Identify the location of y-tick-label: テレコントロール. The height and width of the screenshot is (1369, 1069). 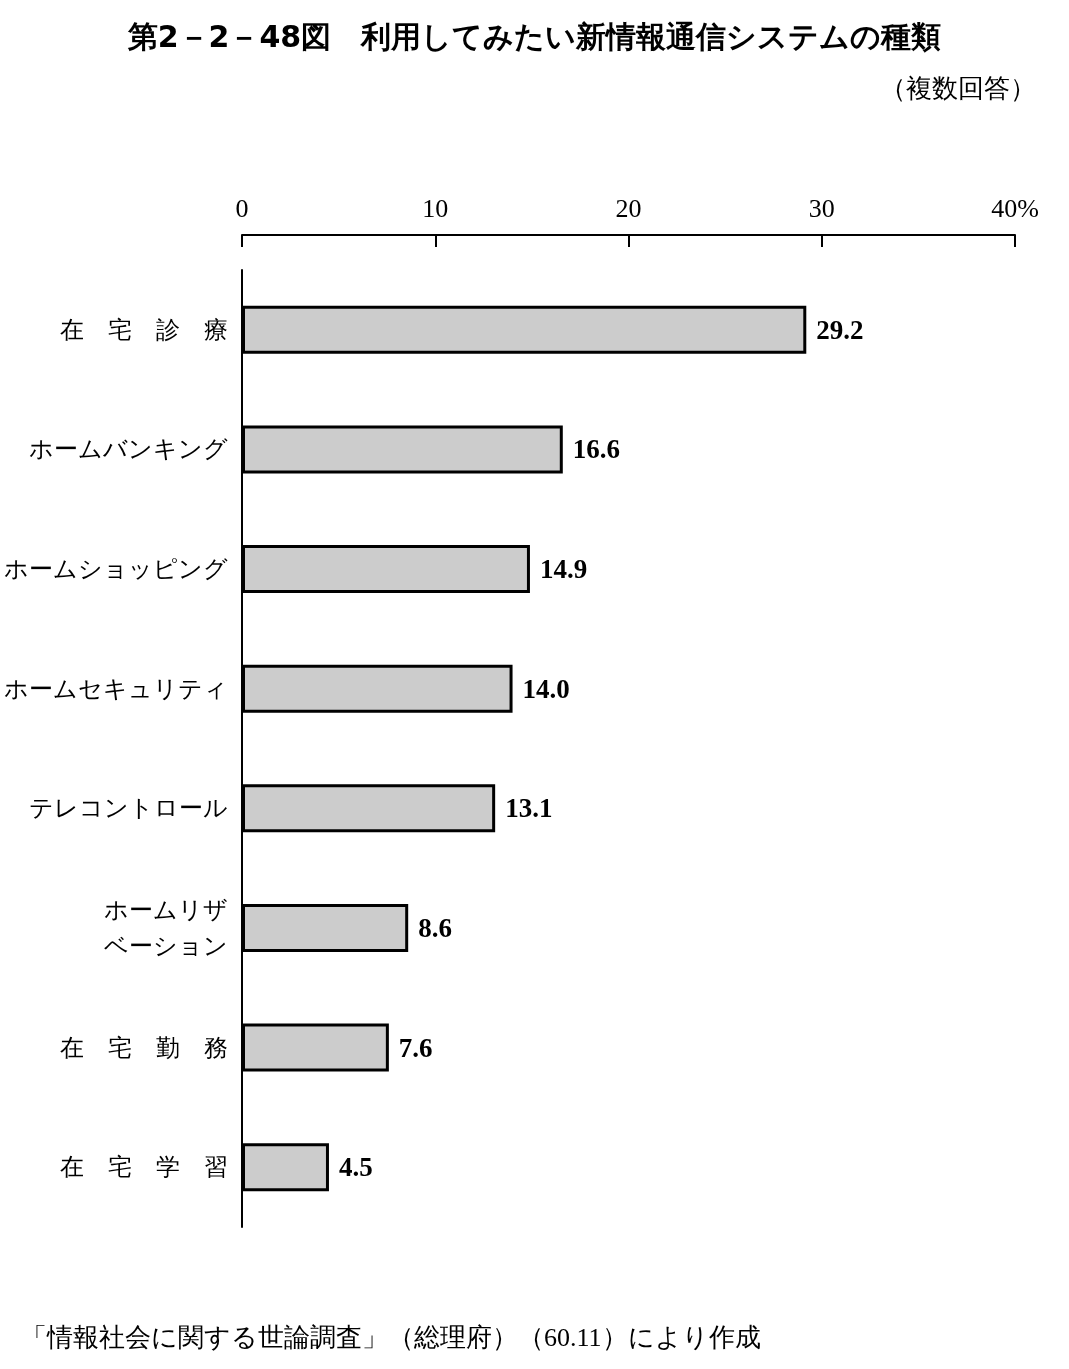
(128, 808).